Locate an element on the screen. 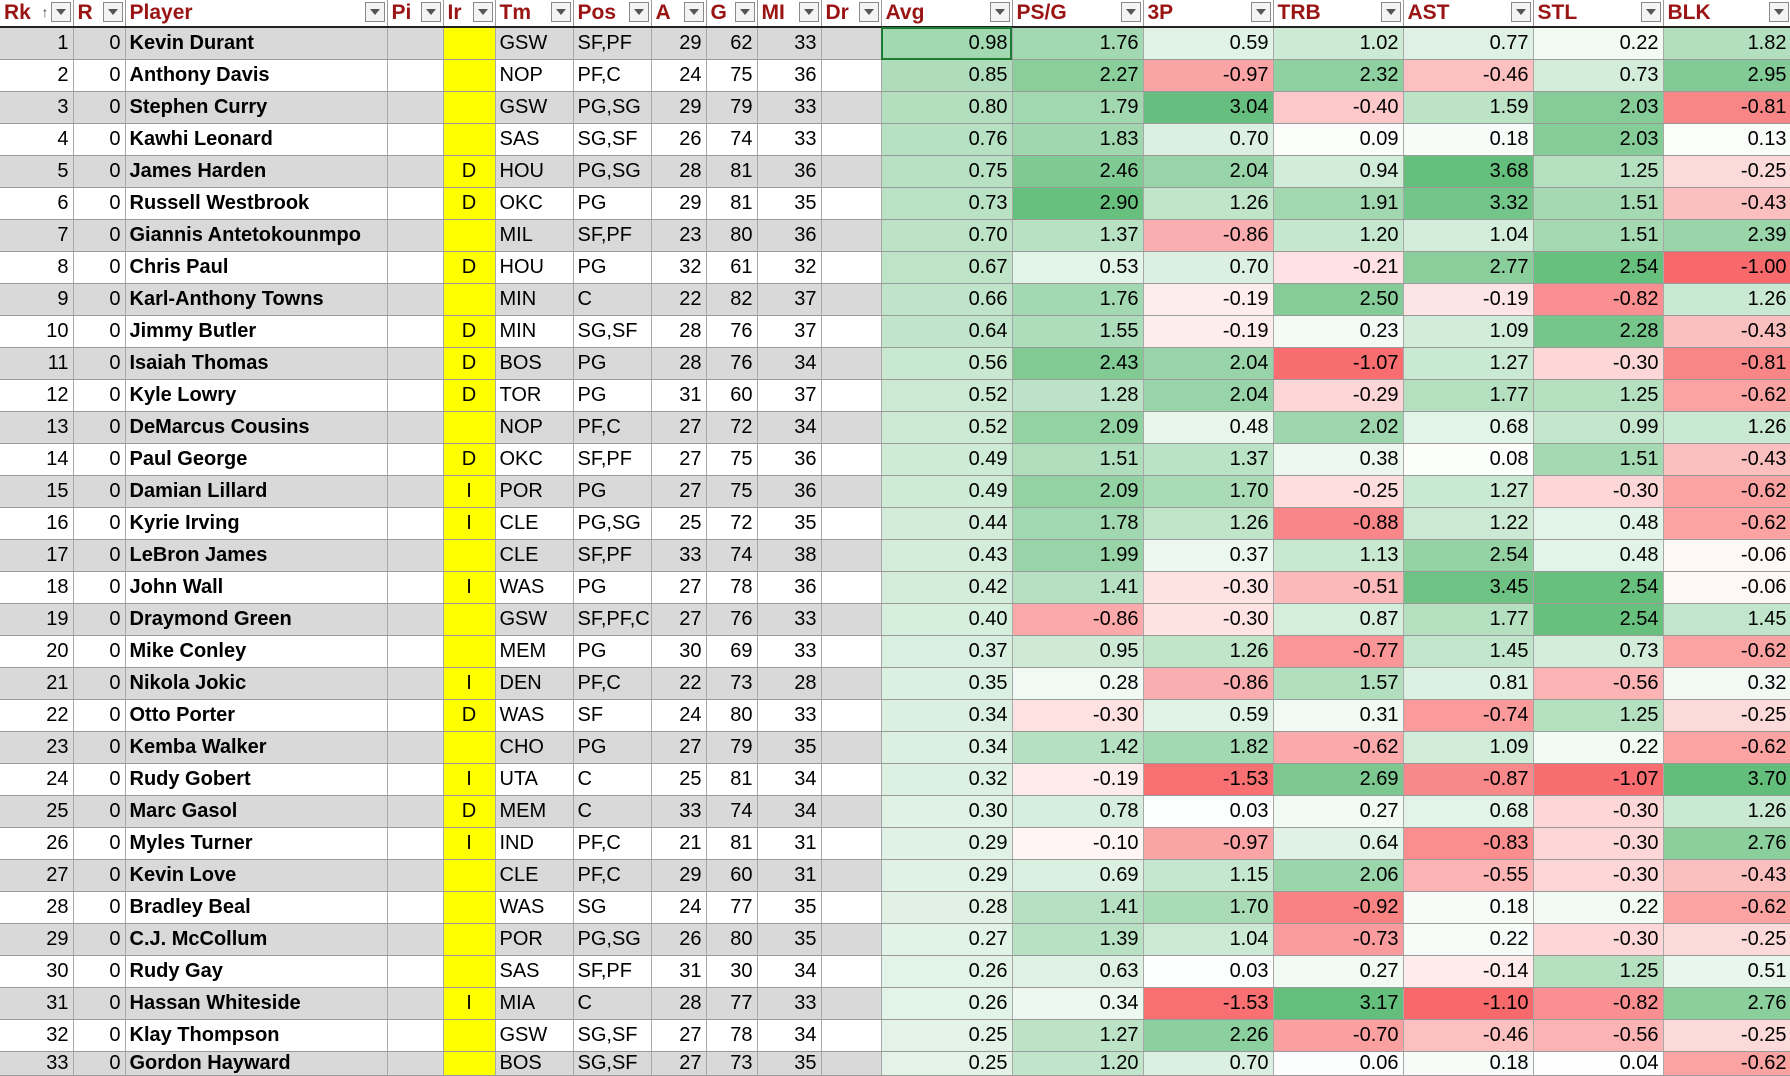 Image resolution: width=1790 pixels, height=1076 pixels. steals-cell: -0.82 is located at coordinates (1598, 1003).